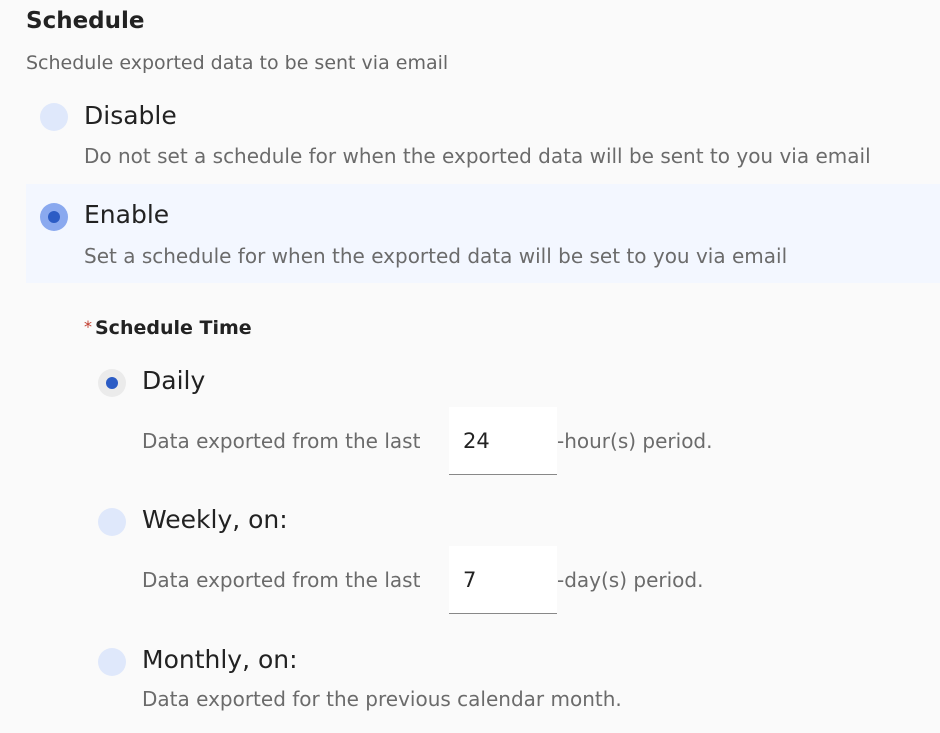 This screenshot has height=733, width=940. I want to click on disable-radio, so click(54, 117).